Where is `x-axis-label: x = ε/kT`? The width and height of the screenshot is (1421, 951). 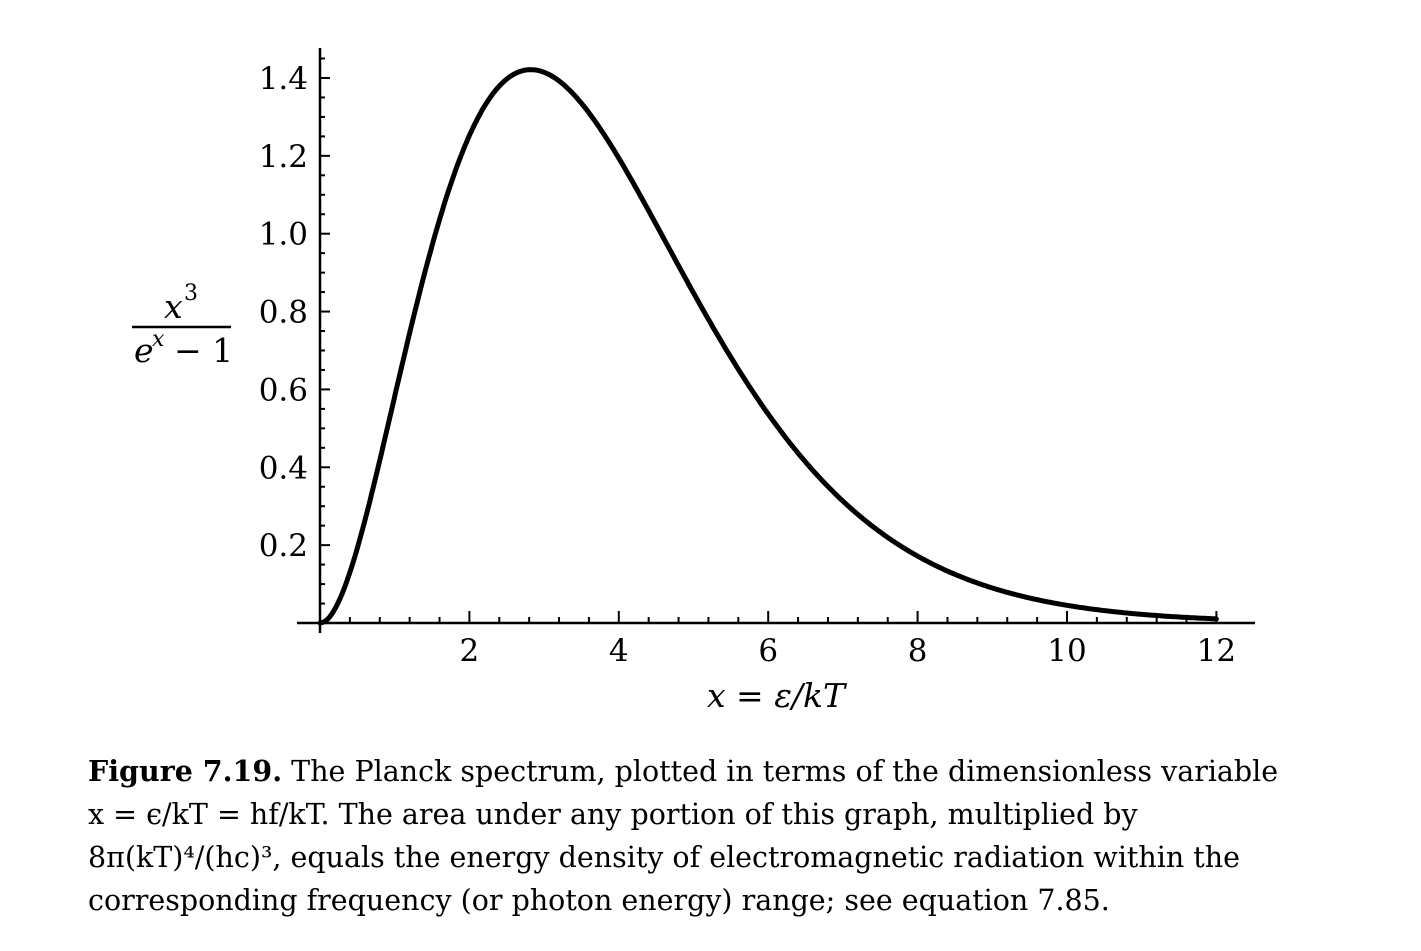 x-axis-label: x = ε/kT is located at coordinates (777, 695).